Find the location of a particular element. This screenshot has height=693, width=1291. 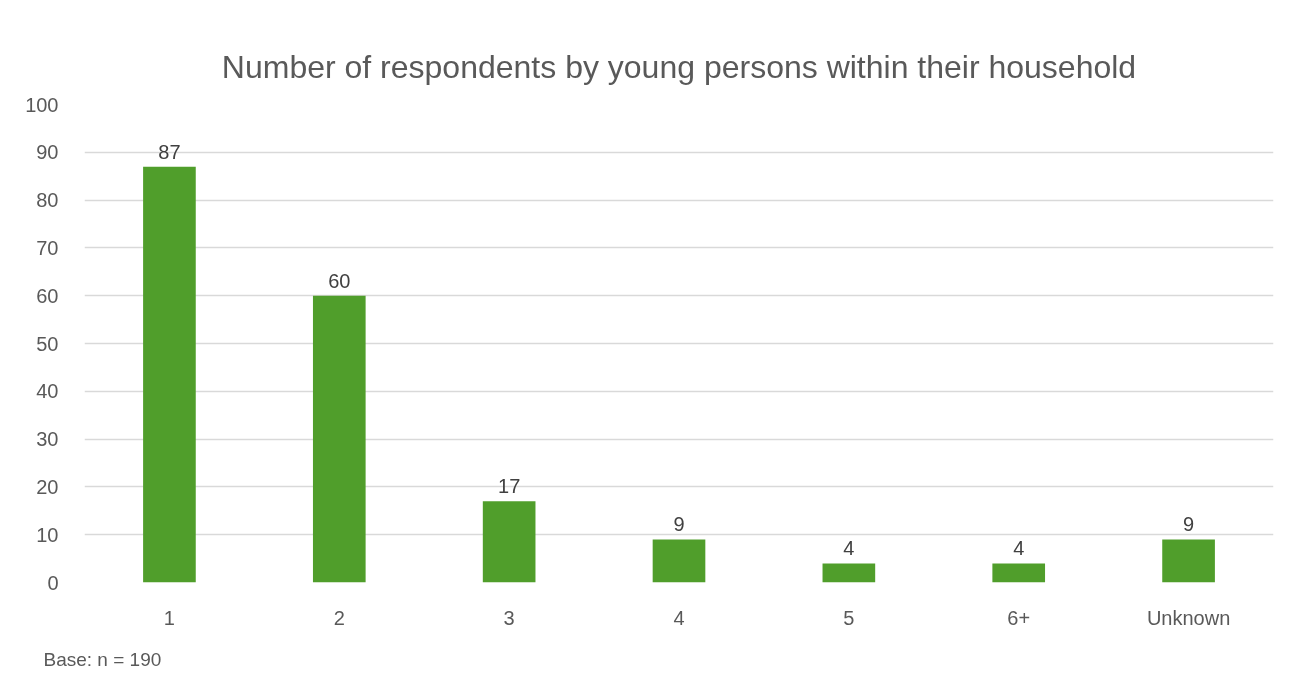

y-tick-label: 10 is located at coordinates (47, 534).